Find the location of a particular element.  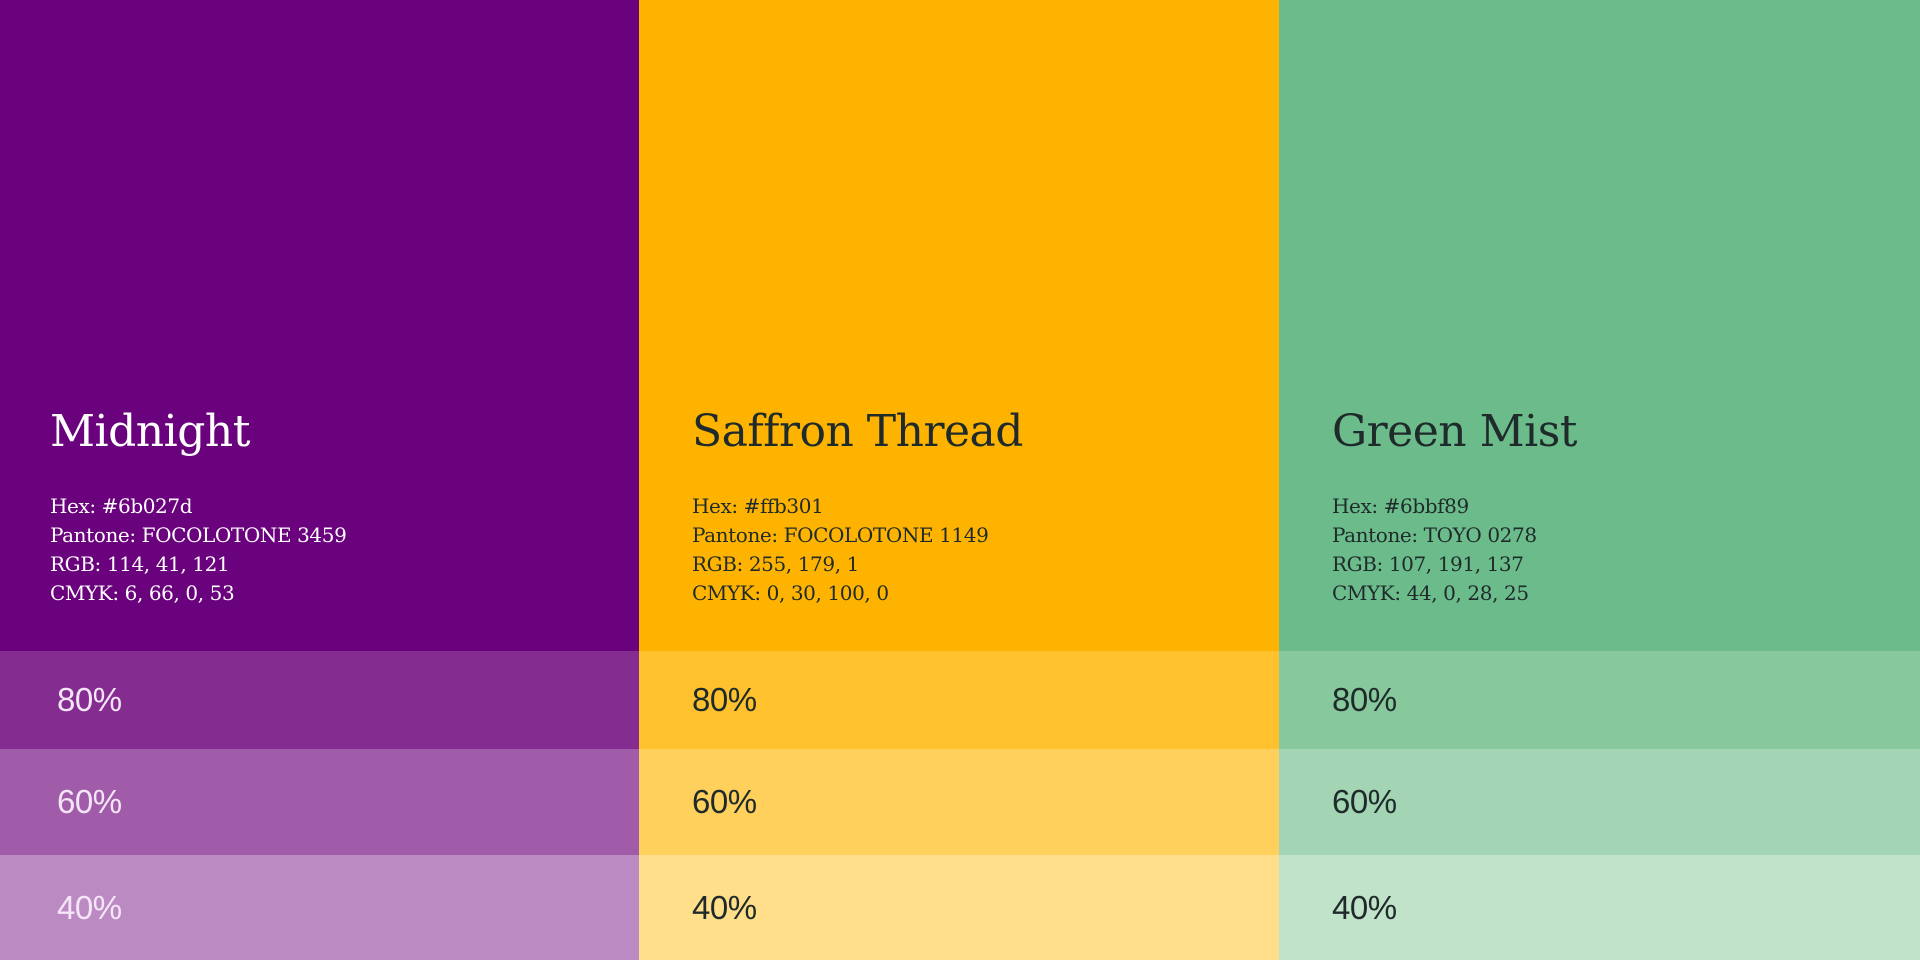

pantone-value: Pantone: FOCOLOTONE 3459 is located at coordinates (198, 535).